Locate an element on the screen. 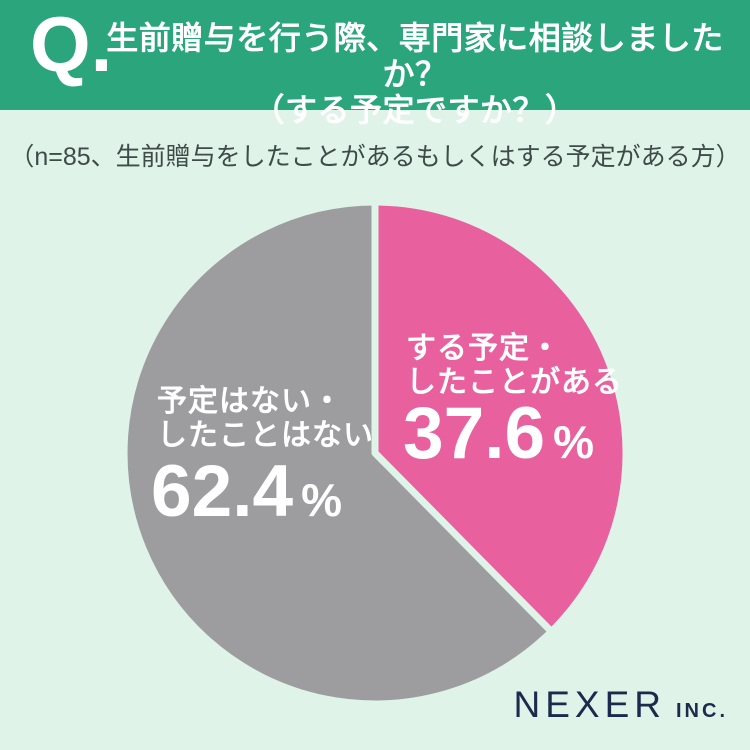  brand-logo: NEXER INC. is located at coordinates (621, 705).